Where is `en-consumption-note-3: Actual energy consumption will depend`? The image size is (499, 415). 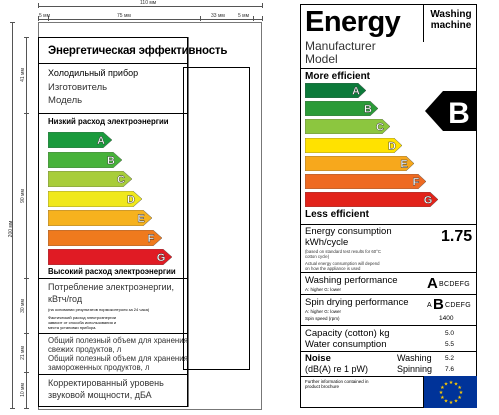 en-consumption-note-3: Actual energy consumption will depend is located at coordinates (342, 263).